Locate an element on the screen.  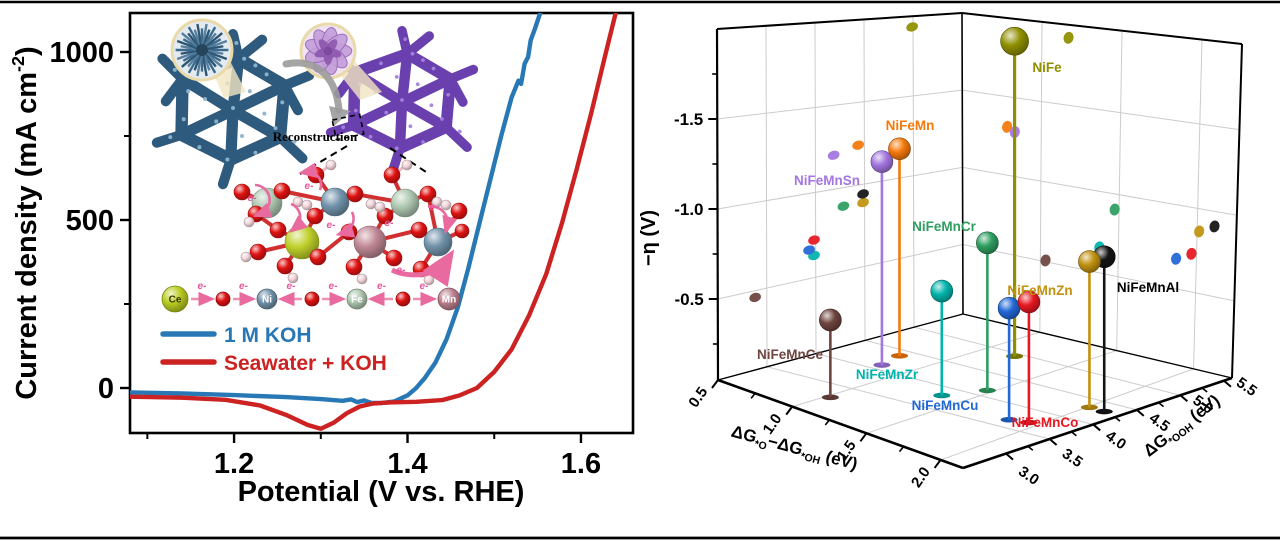
legend-label: 1 M KOH is located at coordinates (268, 335).